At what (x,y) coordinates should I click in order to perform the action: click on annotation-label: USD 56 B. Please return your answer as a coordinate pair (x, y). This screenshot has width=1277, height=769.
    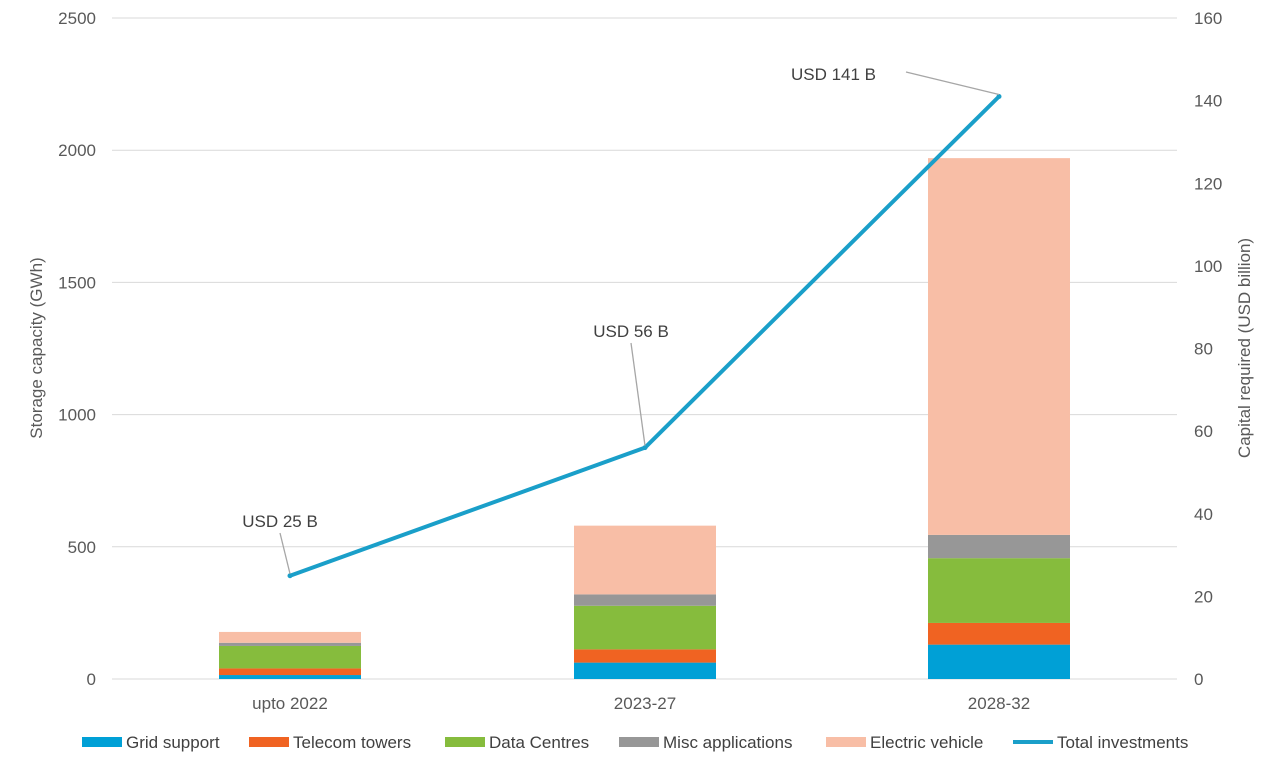
    Looking at the image, I should click on (631, 331).